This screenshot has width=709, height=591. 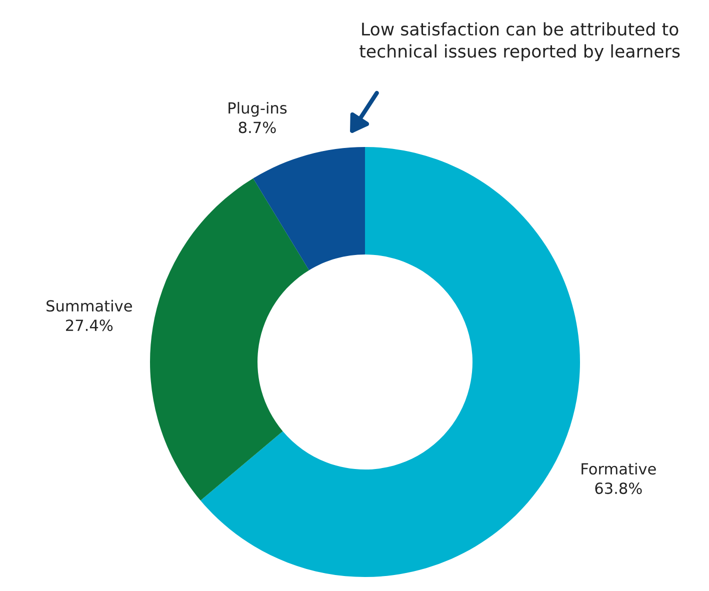 I want to click on data-label: 63.8%, so click(x=618, y=488).